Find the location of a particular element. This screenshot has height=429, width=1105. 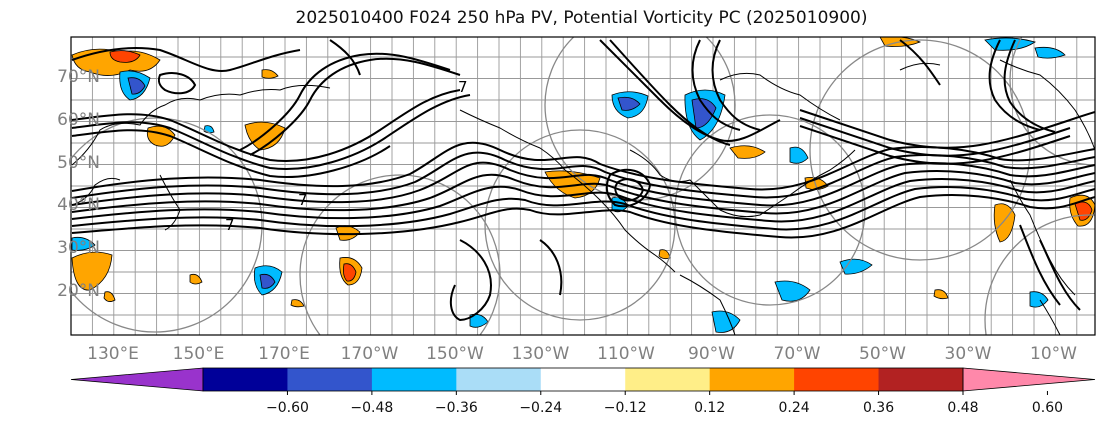

colorbar-extend-high is located at coordinates (1029, 379).